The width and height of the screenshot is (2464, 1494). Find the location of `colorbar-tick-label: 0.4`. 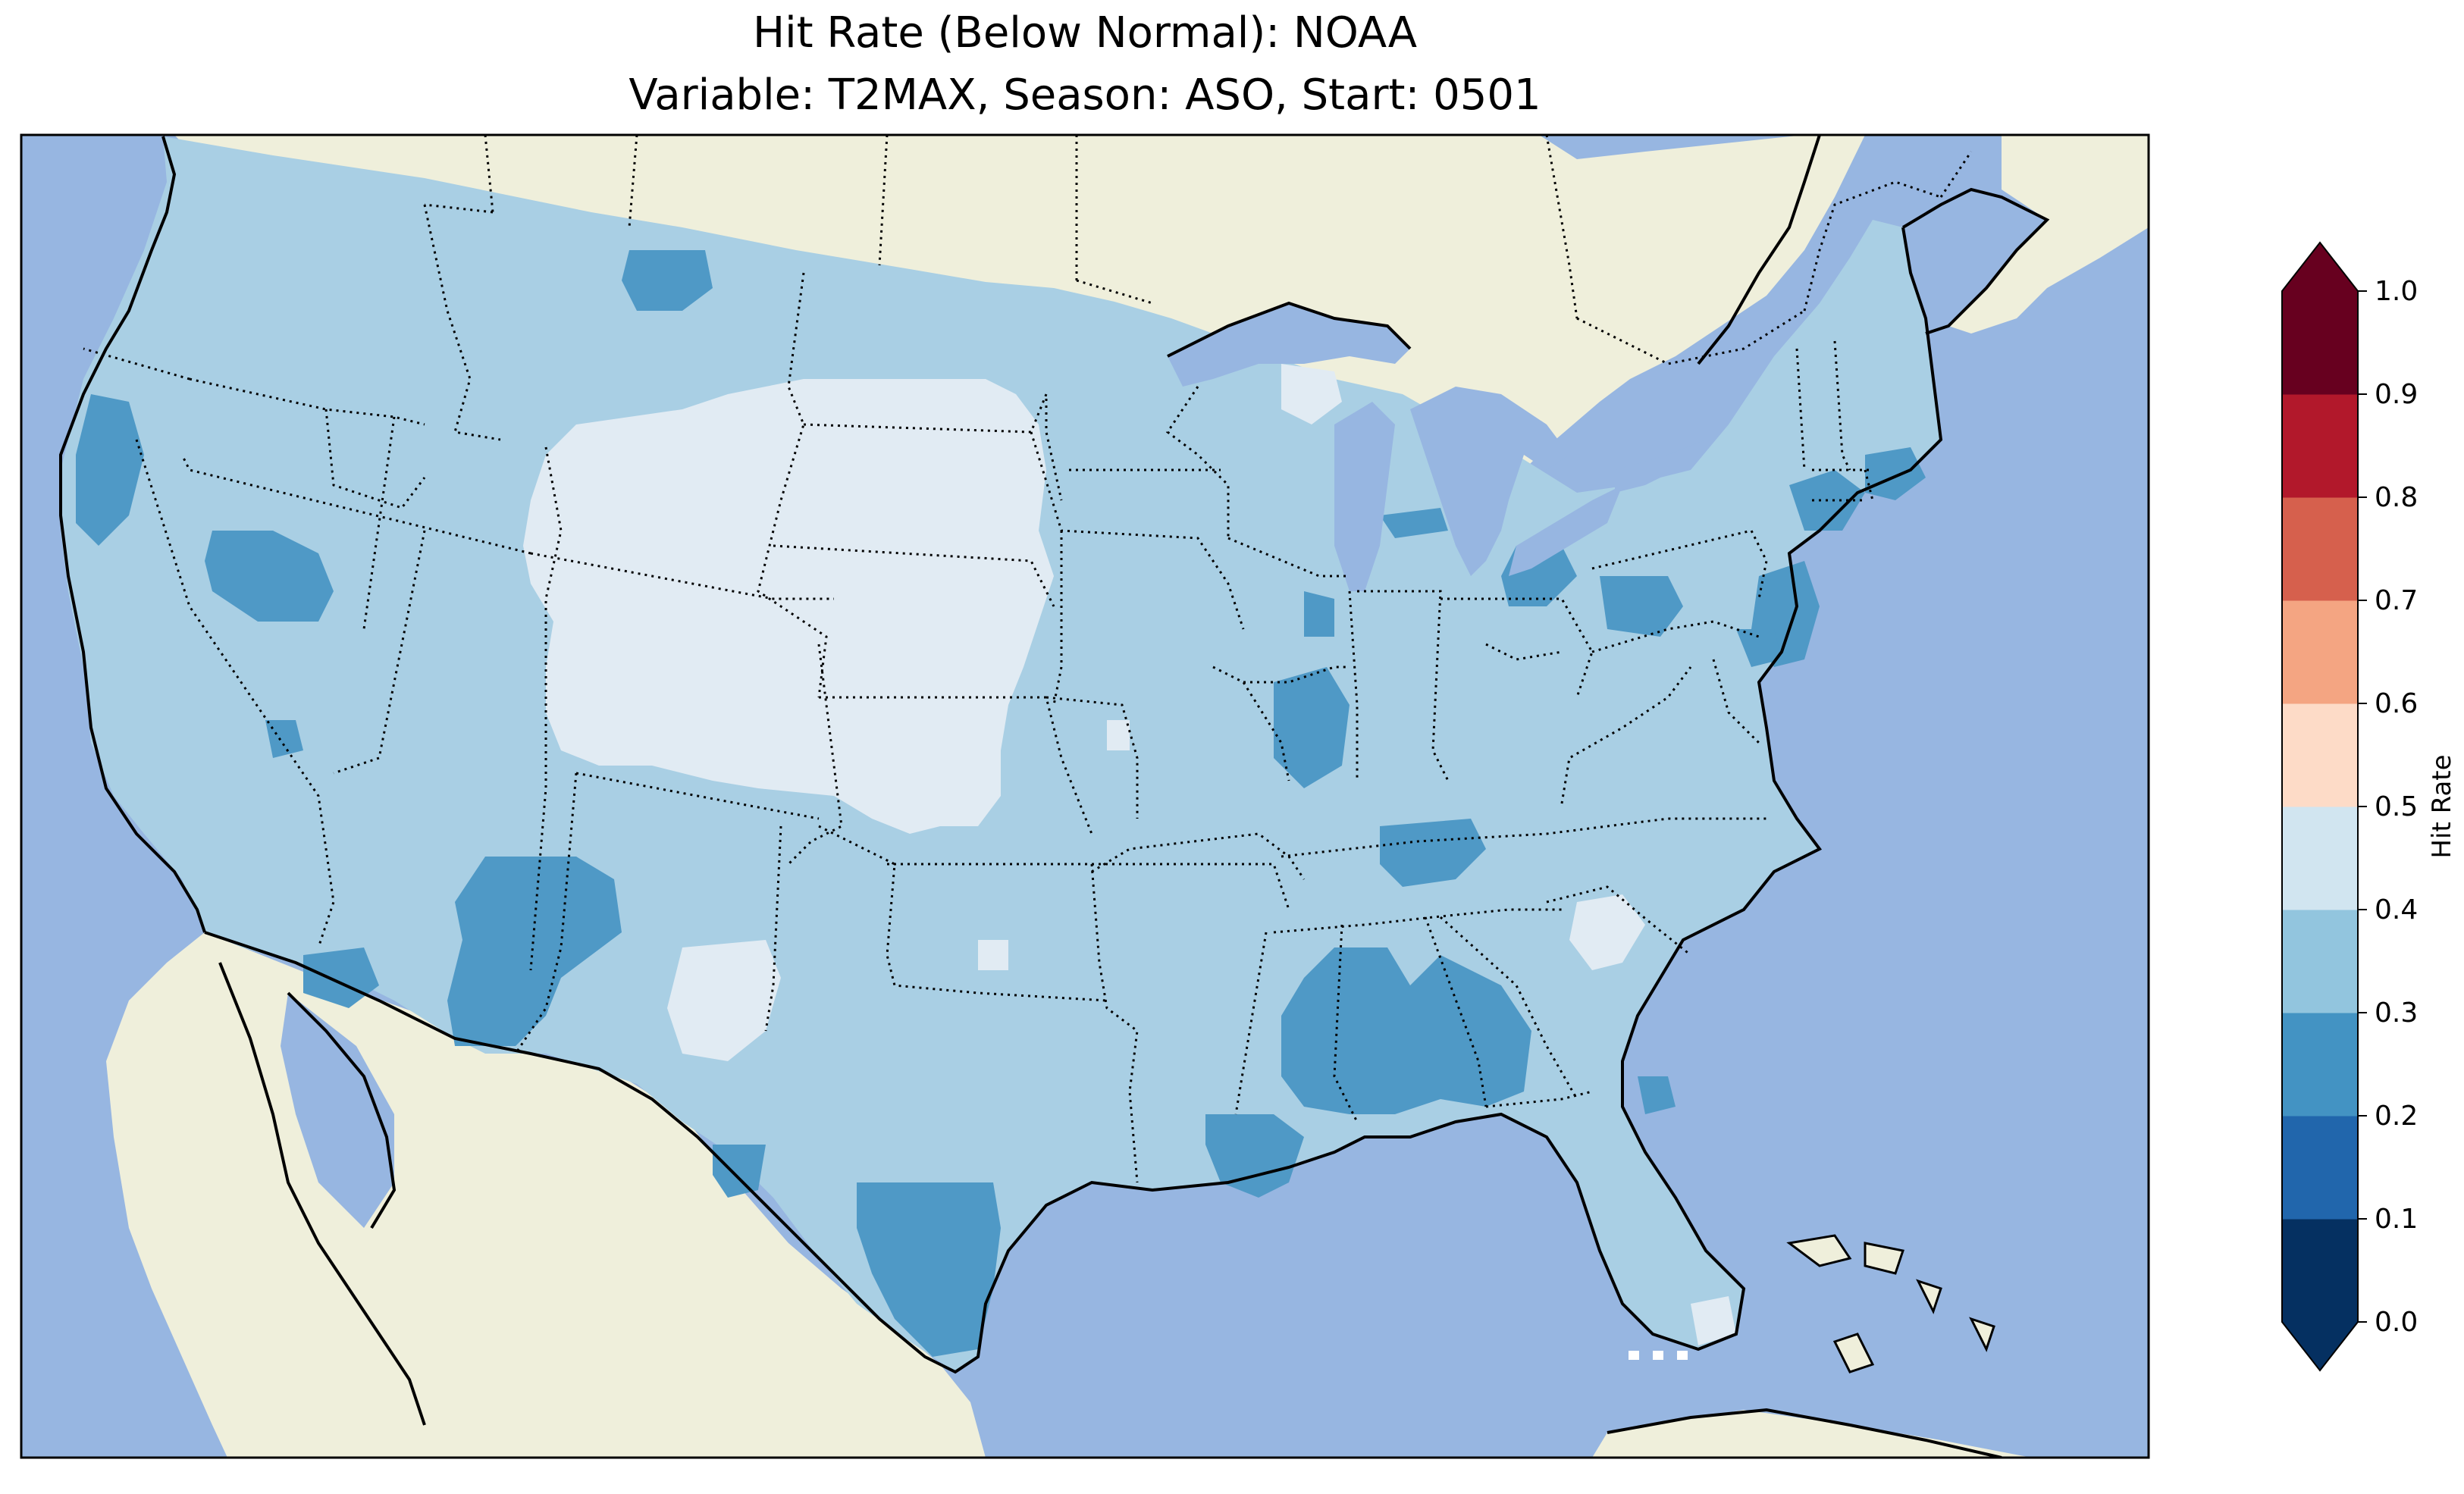

colorbar-tick-label: 0.4 is located at coordinates (2397, 910).